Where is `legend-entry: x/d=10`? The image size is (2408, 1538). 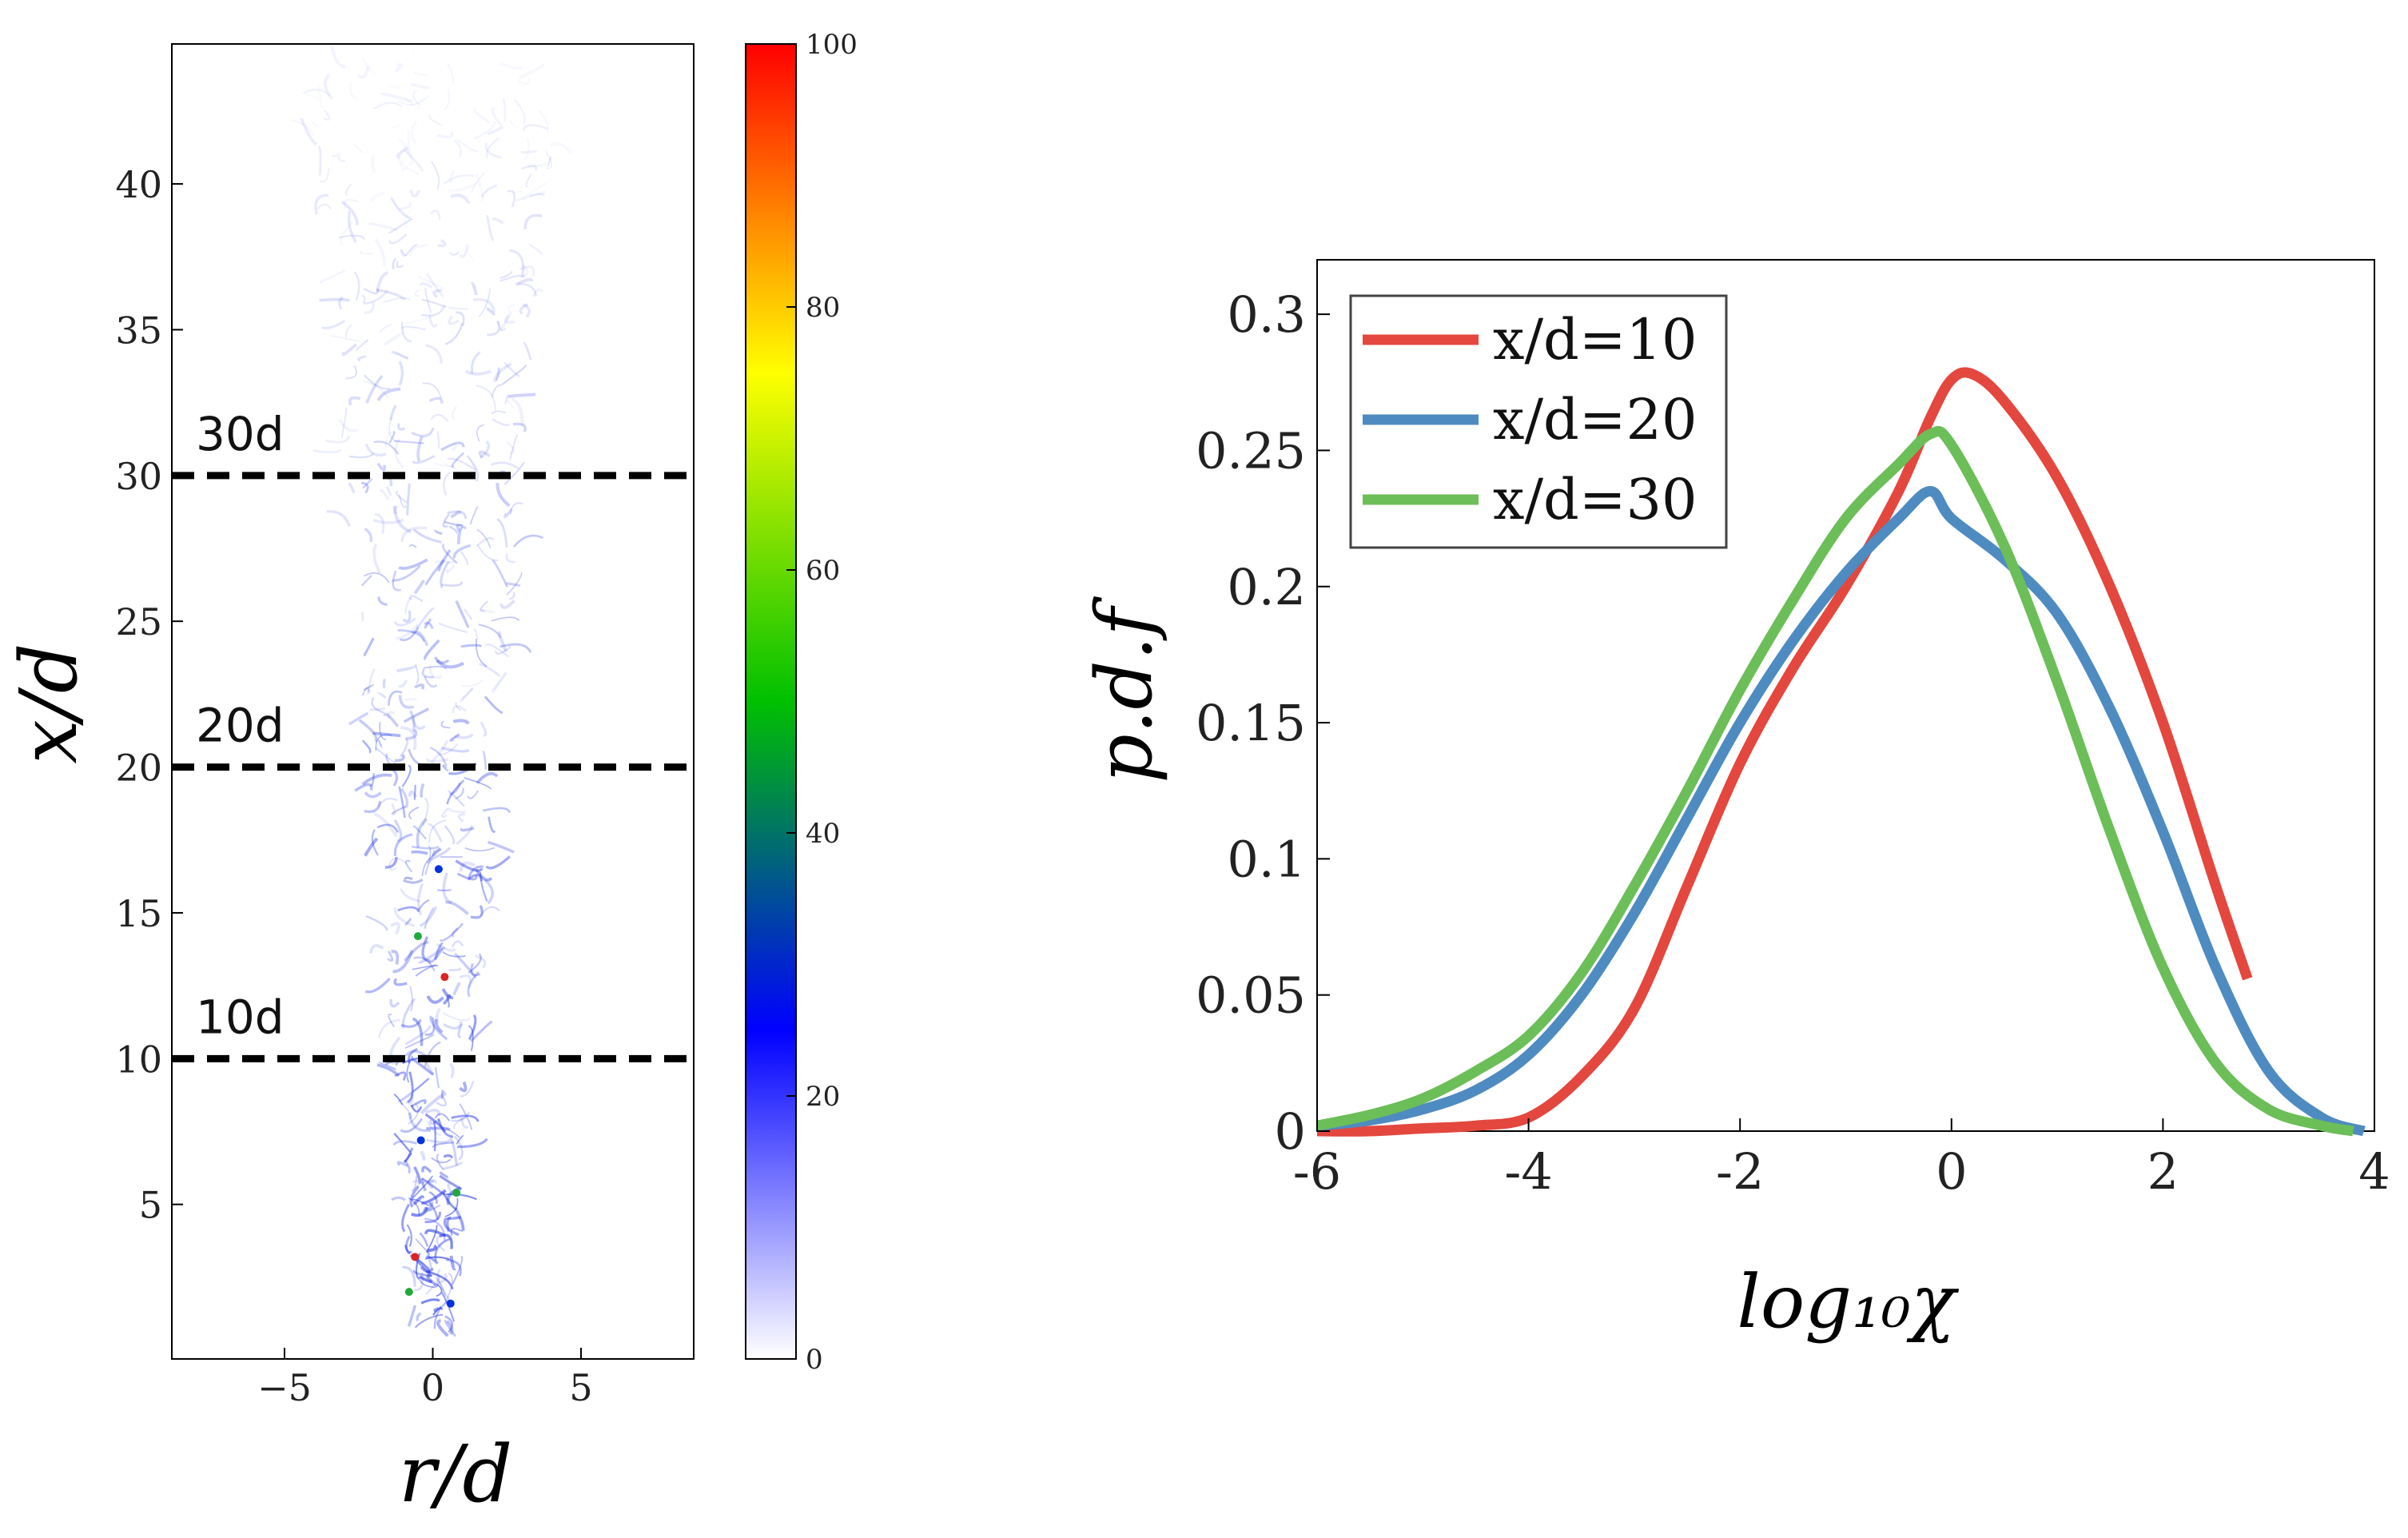
legend-entry: x/d=10 is located at coordinates (1595, 340).